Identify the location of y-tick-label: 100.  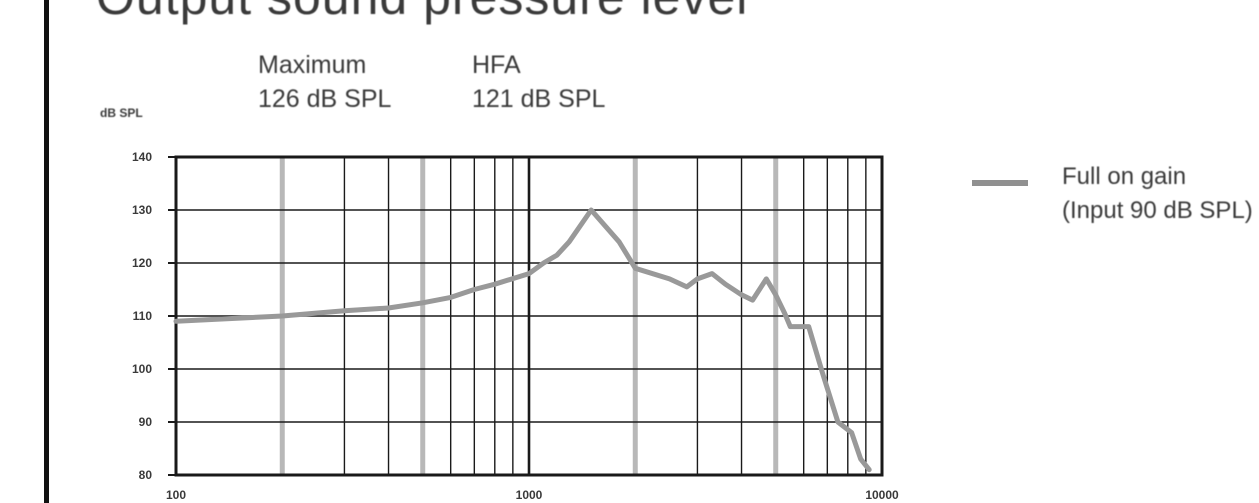
(142, 369).